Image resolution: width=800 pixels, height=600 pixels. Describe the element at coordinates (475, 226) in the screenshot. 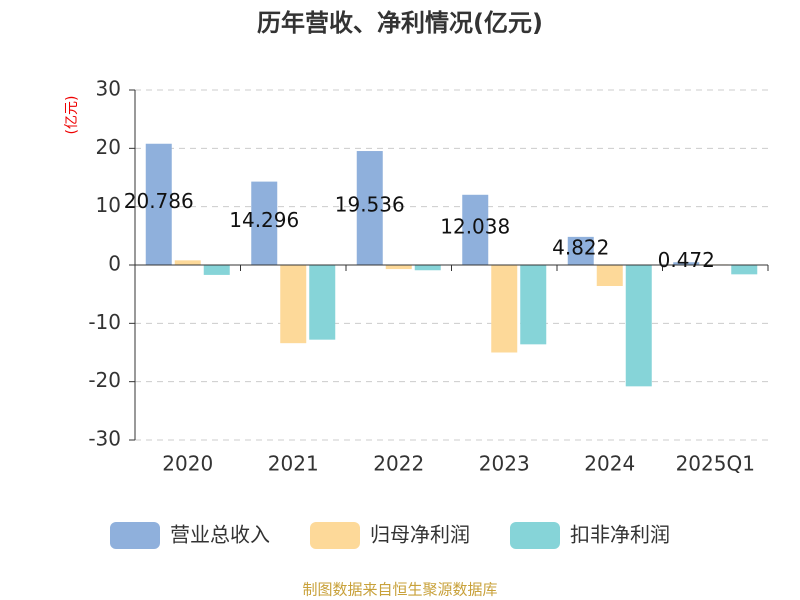

I see `data-label: 12.038` at that location.